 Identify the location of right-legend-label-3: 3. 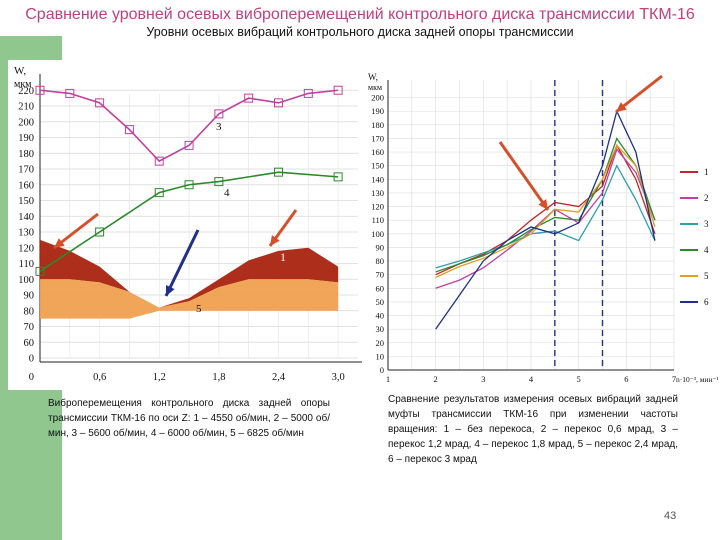
(706, 224).